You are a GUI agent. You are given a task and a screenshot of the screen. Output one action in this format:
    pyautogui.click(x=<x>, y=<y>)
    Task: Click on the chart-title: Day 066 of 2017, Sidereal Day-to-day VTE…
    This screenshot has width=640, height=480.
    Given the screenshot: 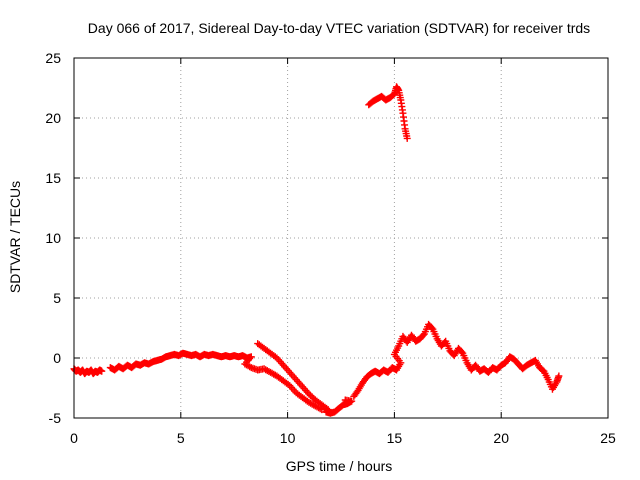 What is the action you would take?
    pyautogui.click(x=339, y=28)
    